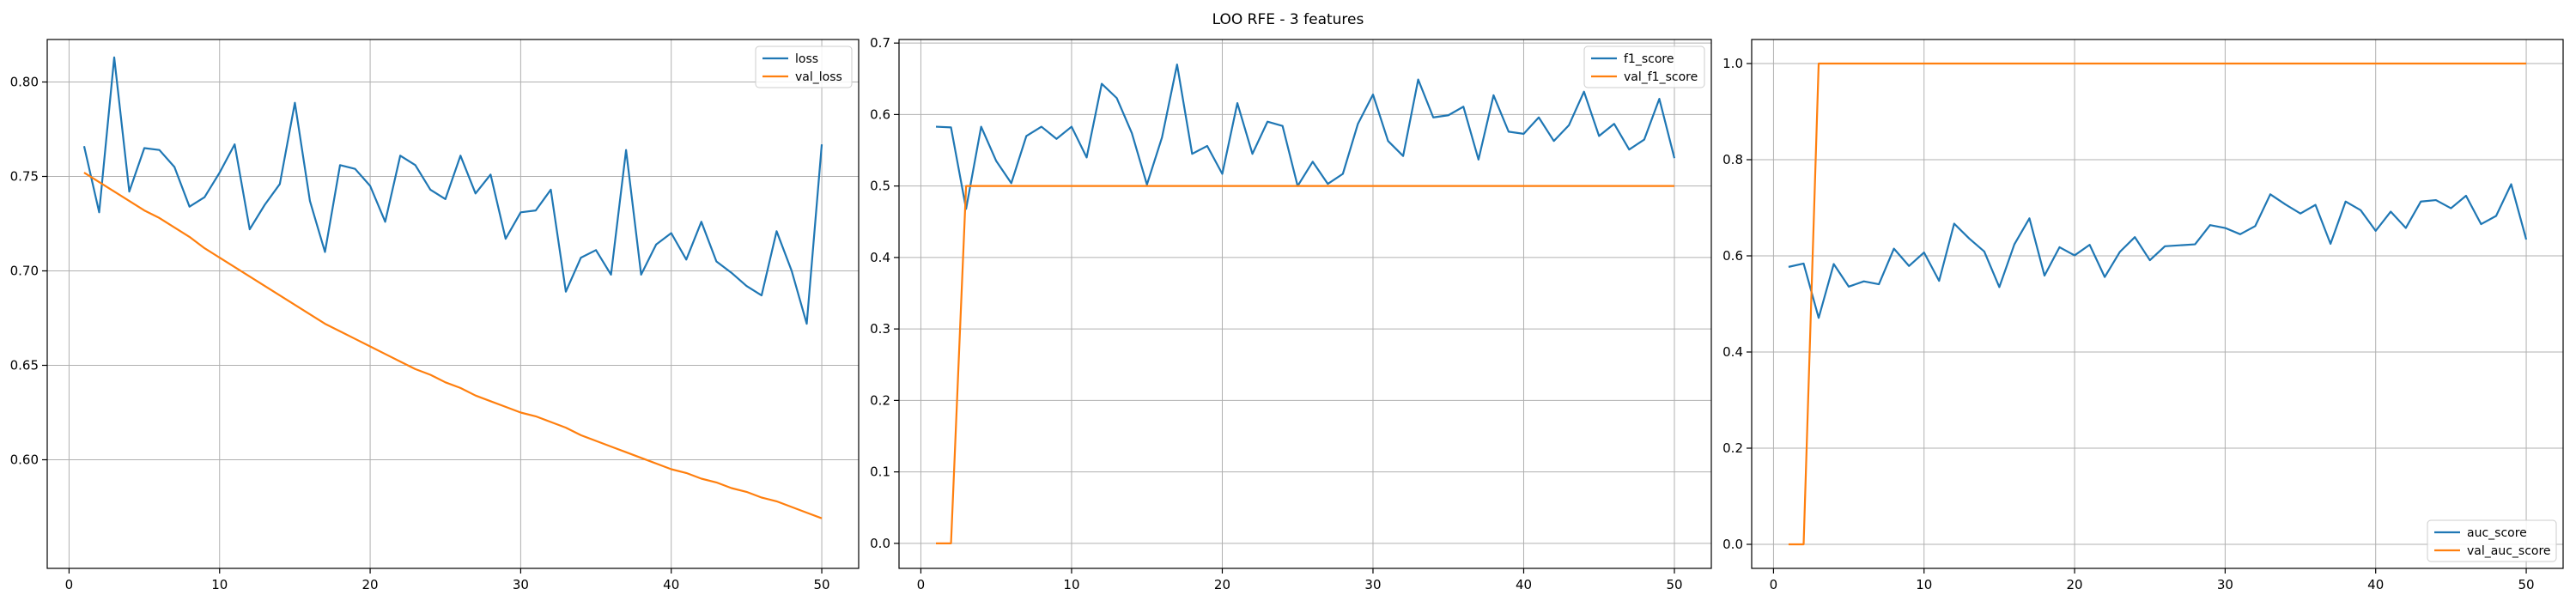  Describe the element at coordinates (2075, 584) in the screenshot. I see `auc-x-tick-label: 20` at that location.